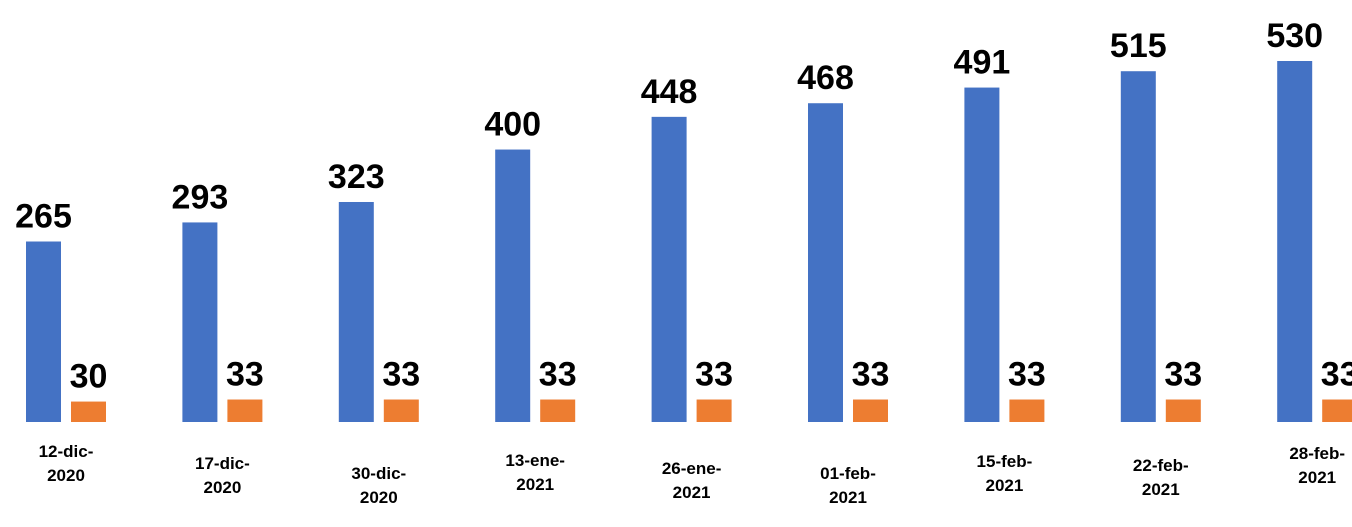 The height and width of the screenshot is (527, 1352). Describe the element at coordinates (43, 217) in the screenshot. I see `blue-bar-value-label-1: 265` at that location.